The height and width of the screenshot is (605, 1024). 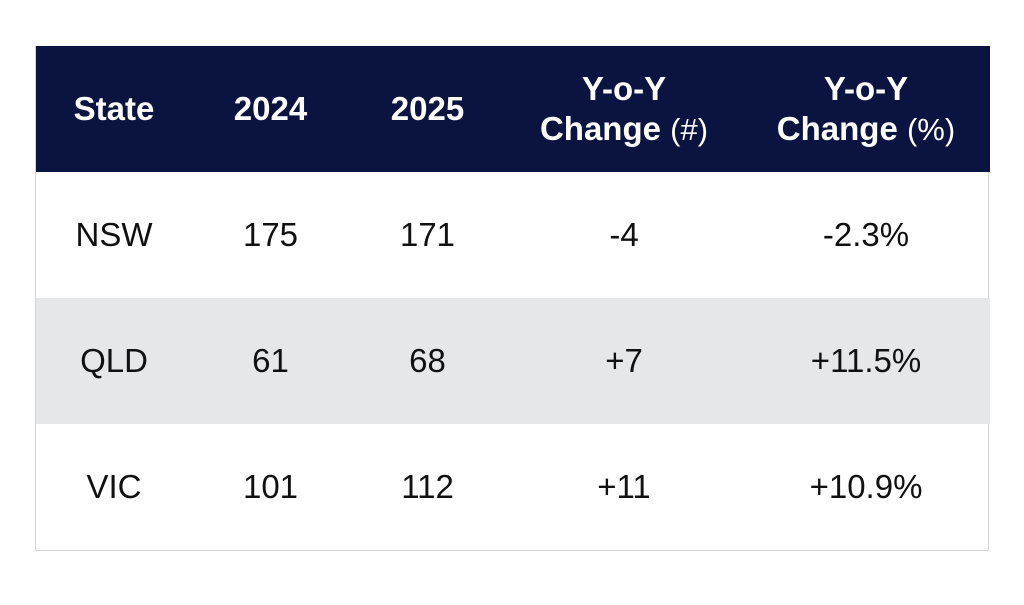 What do you see at coordinates (866, 360) in the screenshot?
I see `cell-yoy-percent: +11.5%` at bounding box center [866, 360].